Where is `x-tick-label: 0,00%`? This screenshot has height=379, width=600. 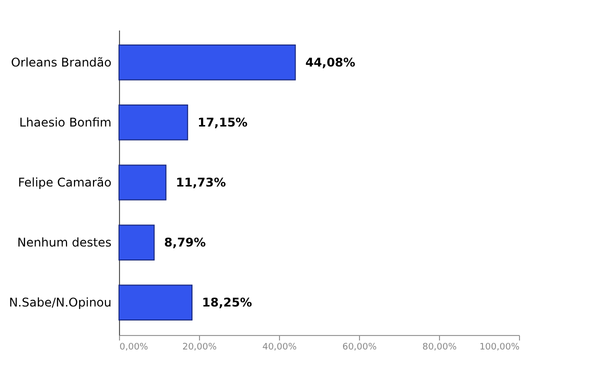
x-tick-label: 0,00% is located at coordinates (134, 347).